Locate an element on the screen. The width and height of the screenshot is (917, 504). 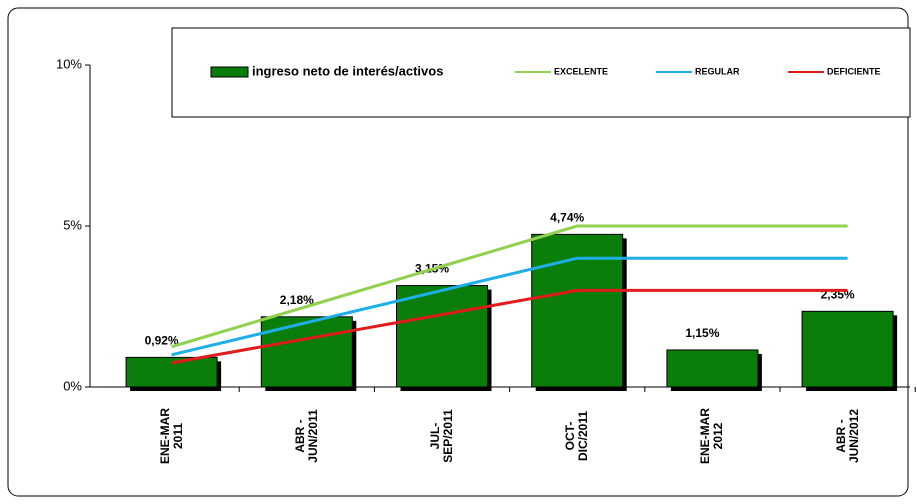
legend-label: ingreso neto de interés/activos is located at coordinates (347, 70).